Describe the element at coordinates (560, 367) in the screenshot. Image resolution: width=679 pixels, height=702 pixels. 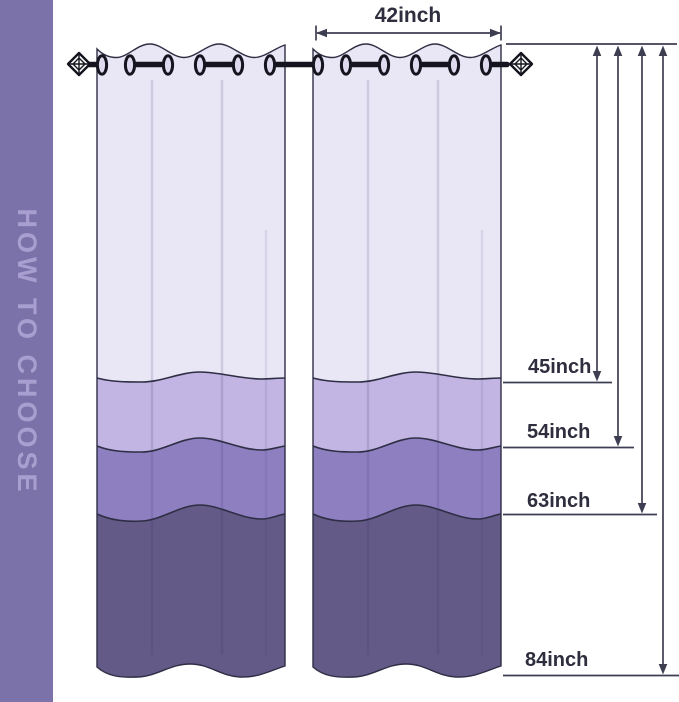
I see `height-measurement-label-45: 45inch` at that location.